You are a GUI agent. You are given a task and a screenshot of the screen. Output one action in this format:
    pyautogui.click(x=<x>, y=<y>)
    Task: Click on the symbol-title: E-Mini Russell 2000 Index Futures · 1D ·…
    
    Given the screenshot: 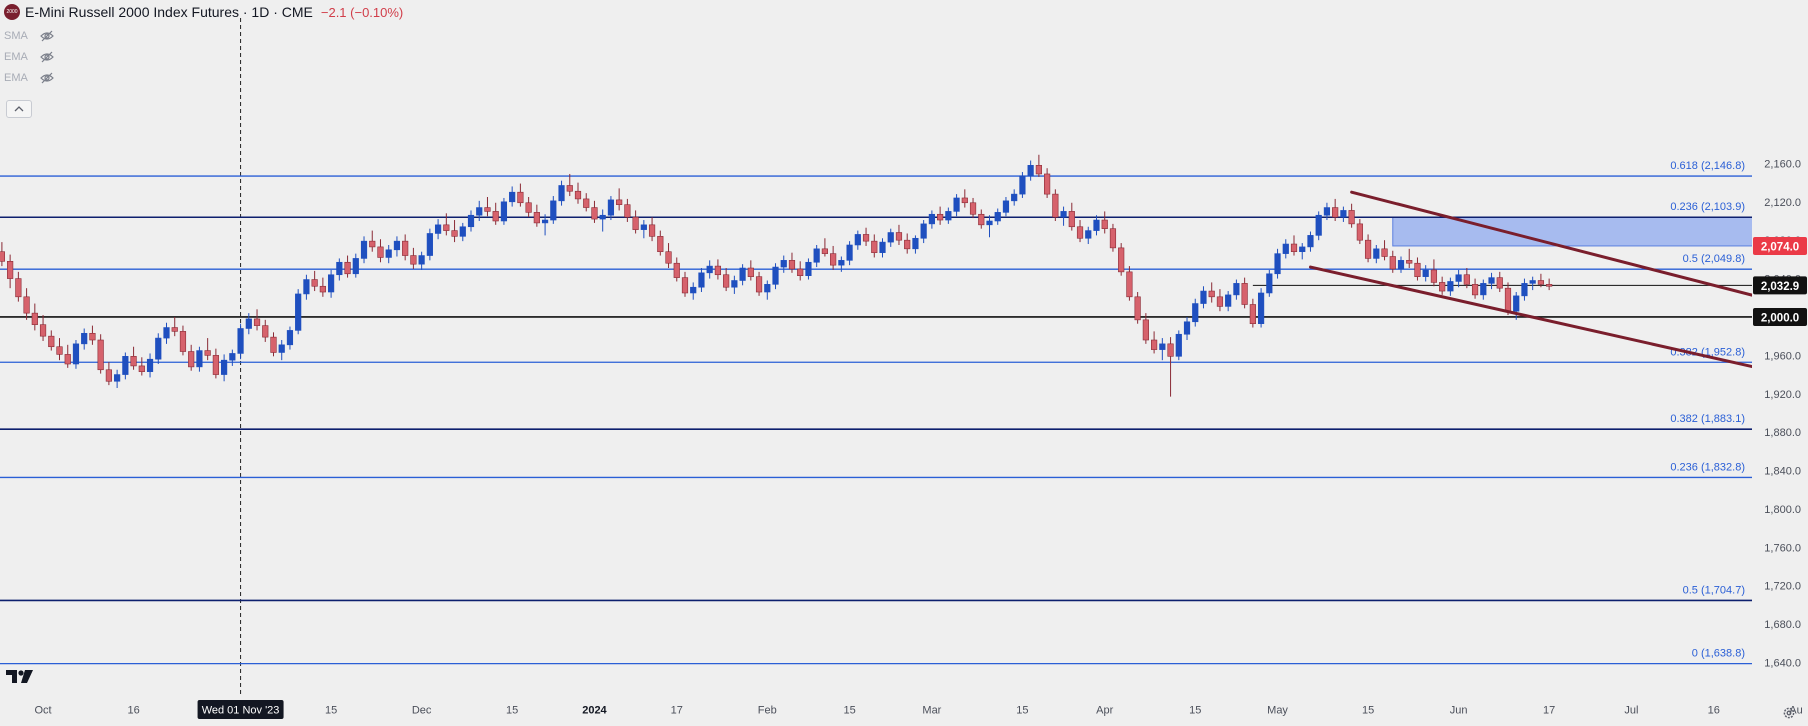 What is the action you would take?
    pyautogui.click(x=169, y=12)
    